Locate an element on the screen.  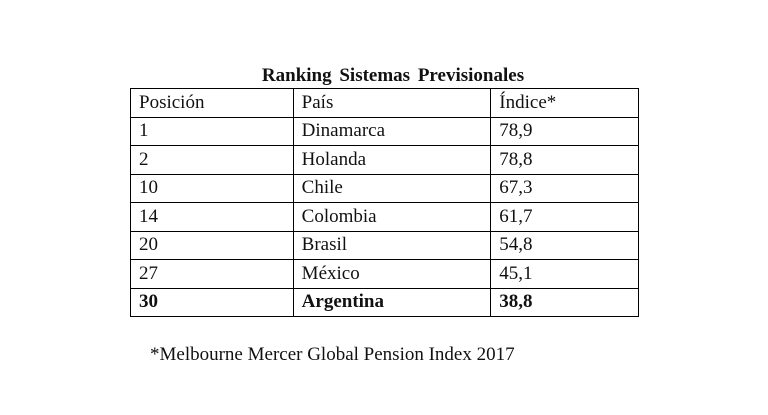
table-row: 27 México 45,1 is located at coordinates (384, 274).